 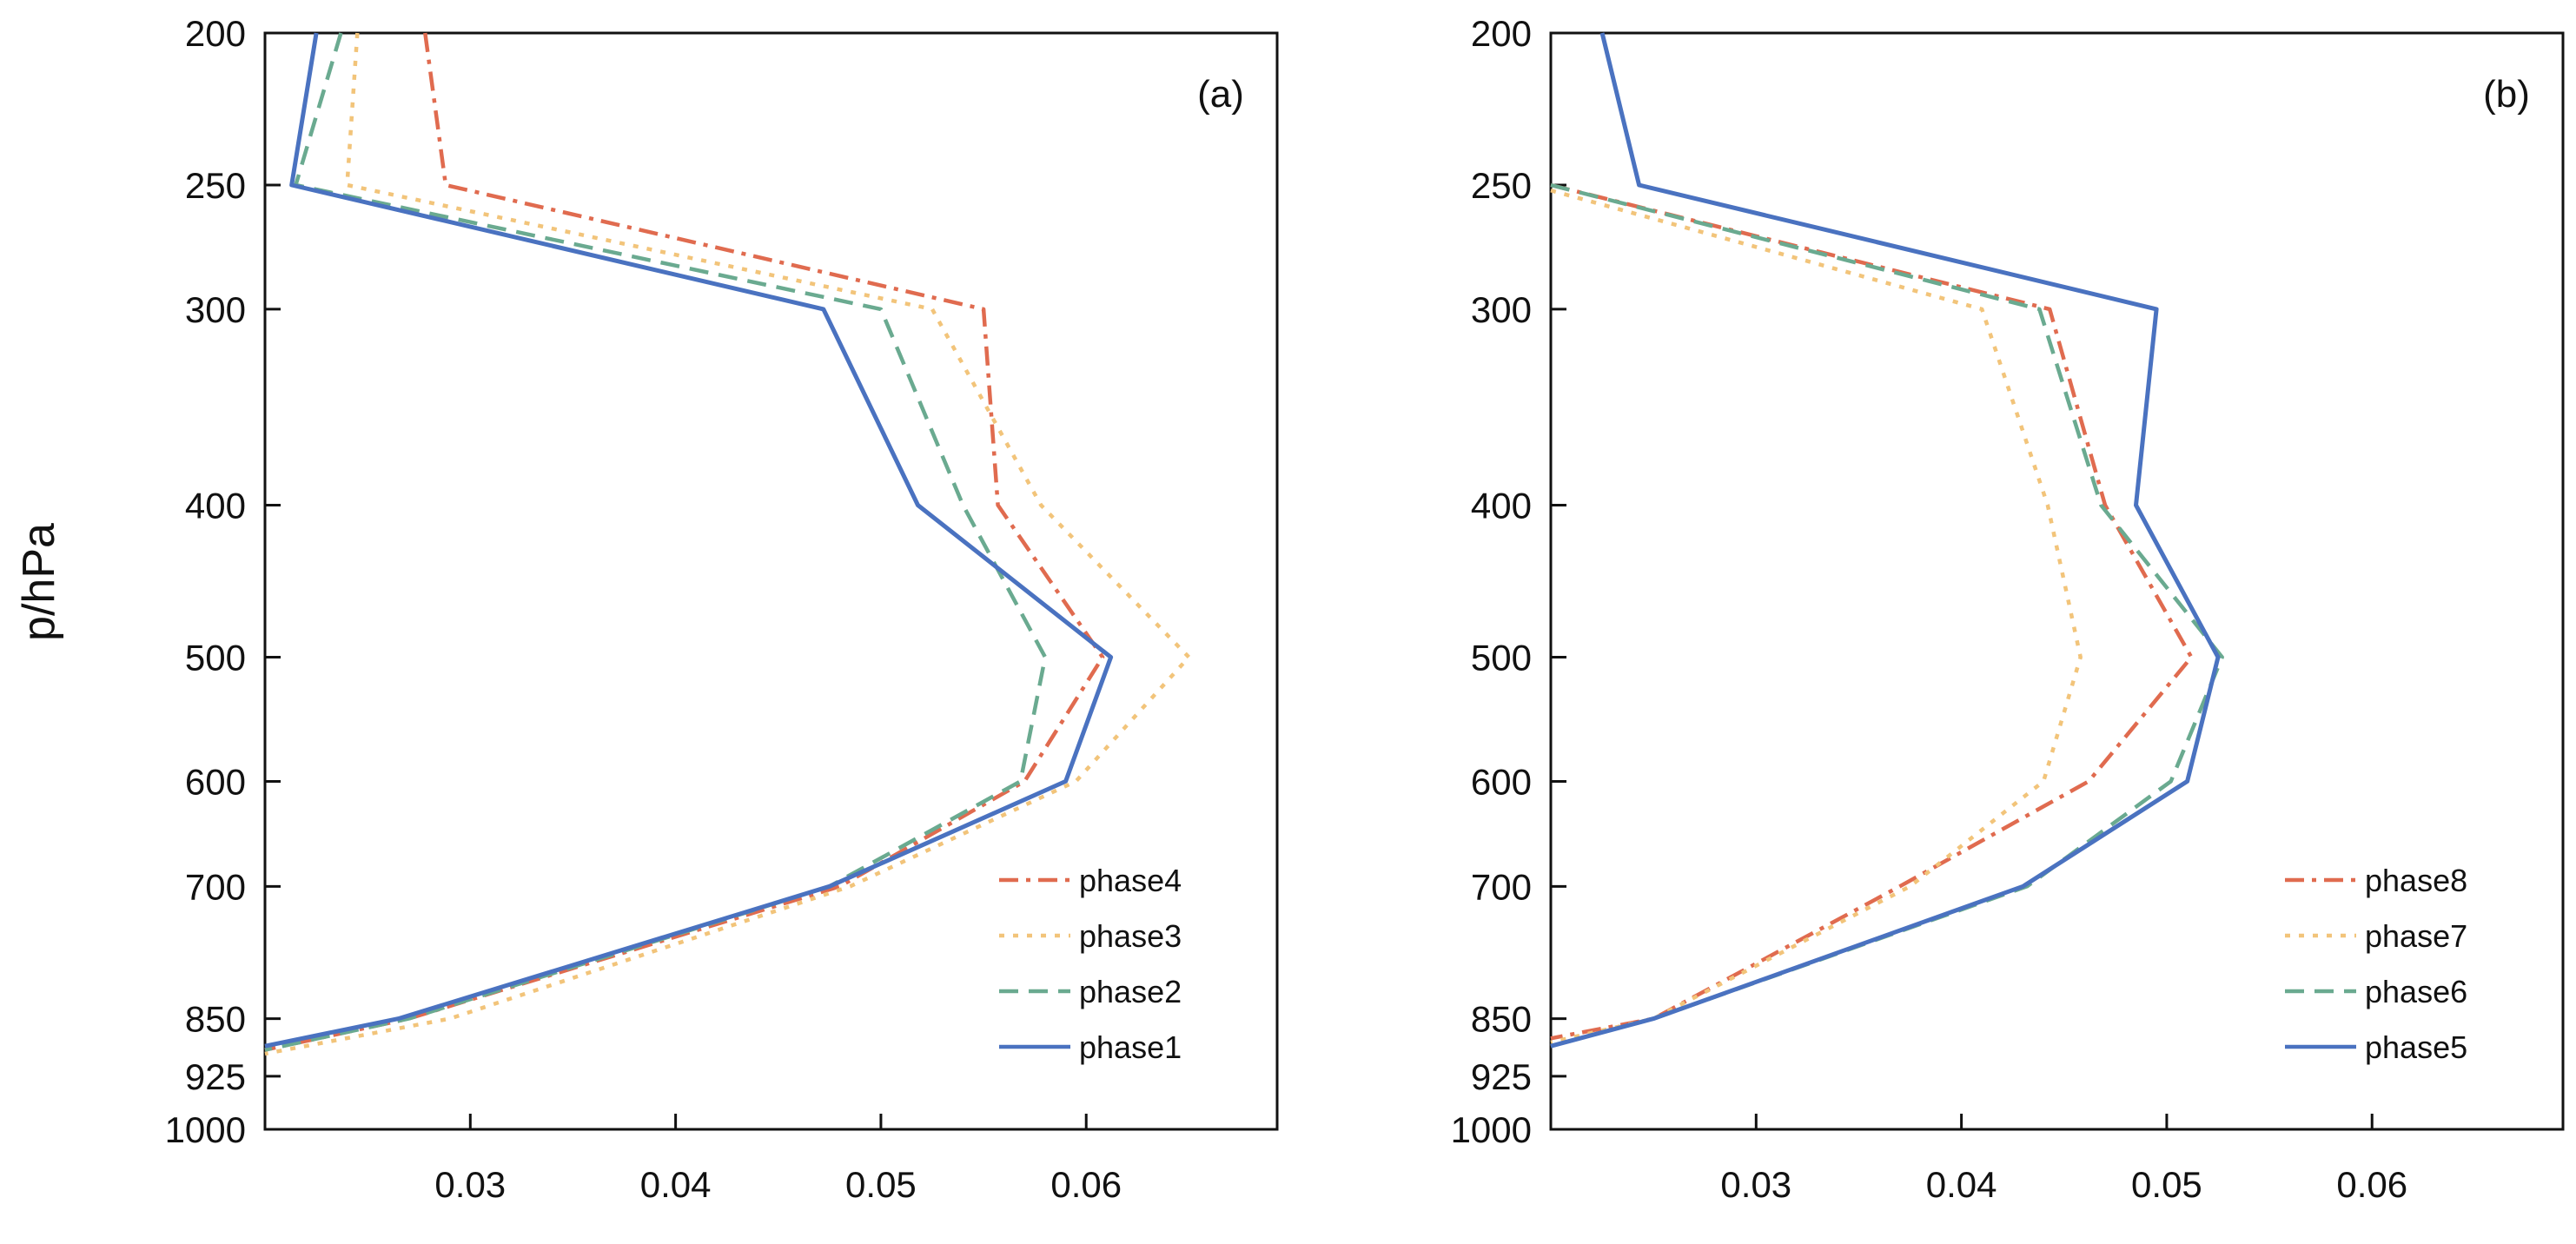 What do you see at coordinates (778, 1160) in the screenshot?
I see `panel-a-x-ticks: 0.03 0.04 0.05 0.06` at bounding box center [778, 1160].